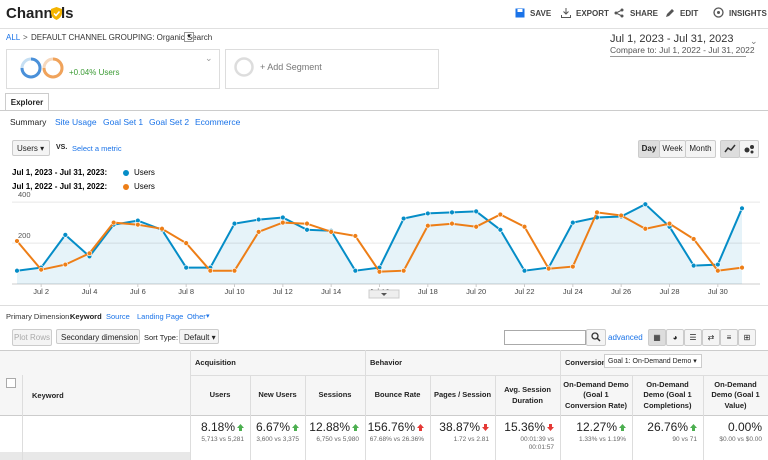  What do you see at coordinates (619, 13) in the screenshot?
I see `share-icon` at bounding box center [619, 13].